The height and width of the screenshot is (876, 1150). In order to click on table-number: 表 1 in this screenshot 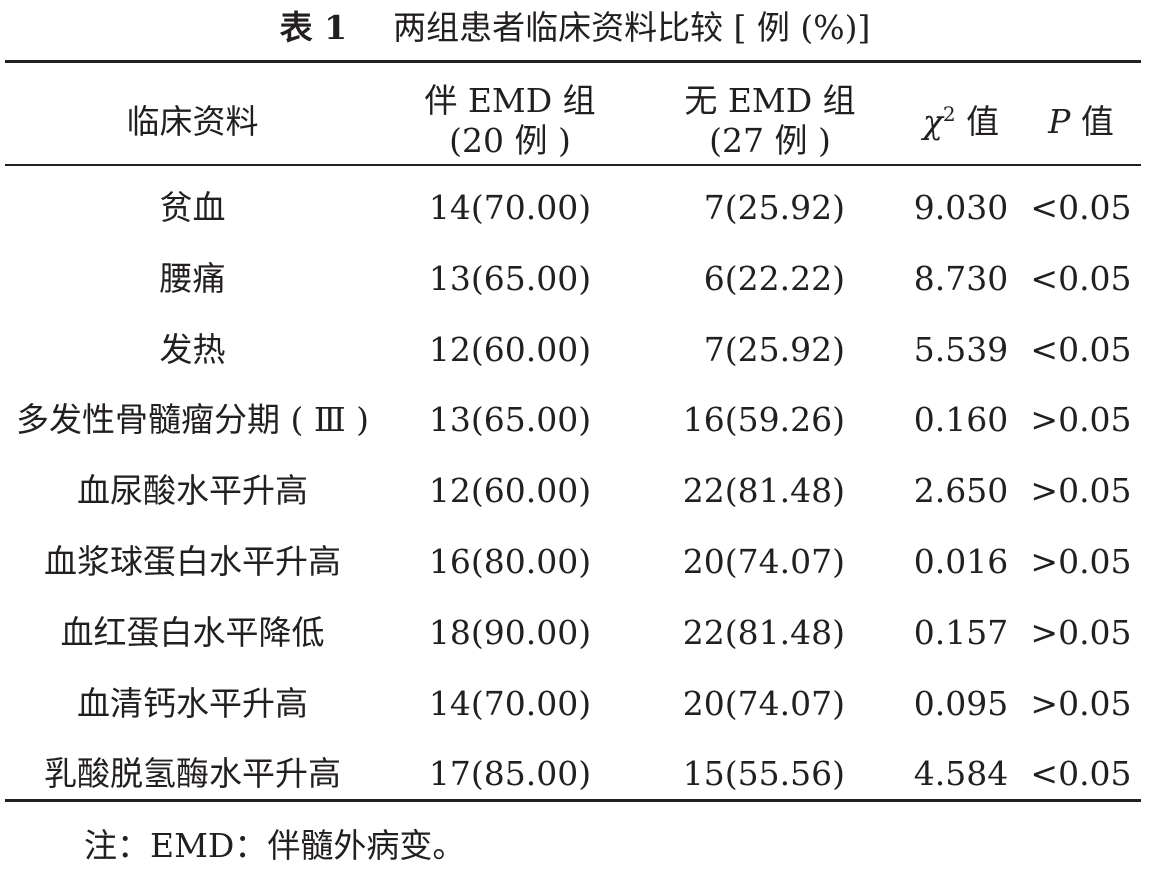, I will do `click(313, 27)`.